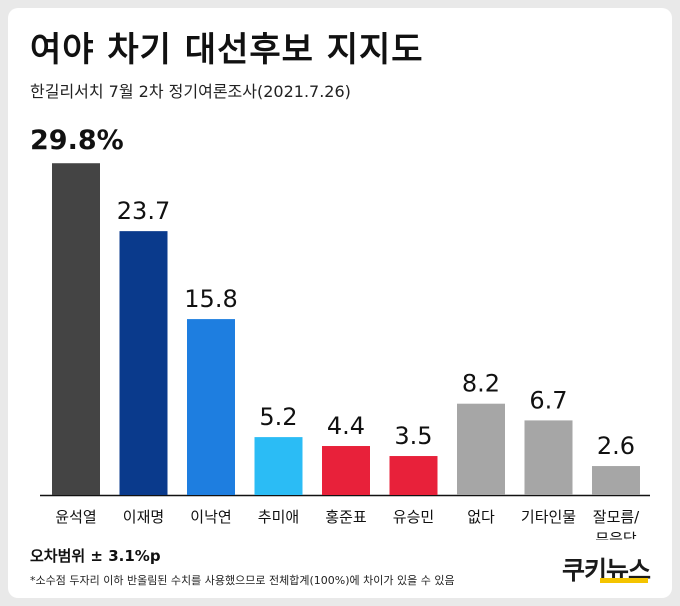  Describe the element at coordinates (616, 517) in the screenshot. I see `category-label: 잘모름/` at that location.